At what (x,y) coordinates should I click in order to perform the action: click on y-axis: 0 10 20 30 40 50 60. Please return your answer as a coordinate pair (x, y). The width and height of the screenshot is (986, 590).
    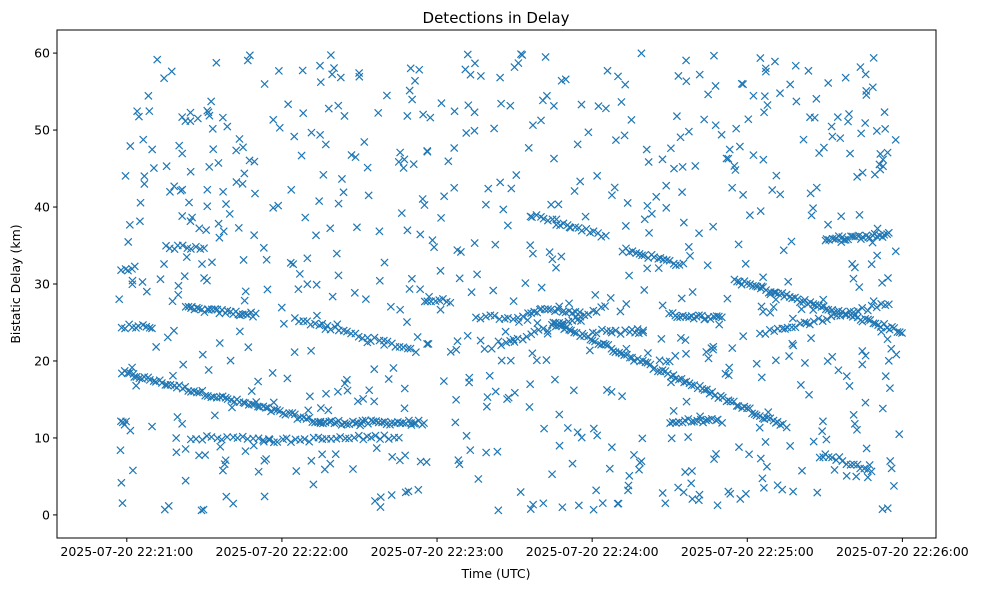
    Looking at the image, I should click on (45, 284).